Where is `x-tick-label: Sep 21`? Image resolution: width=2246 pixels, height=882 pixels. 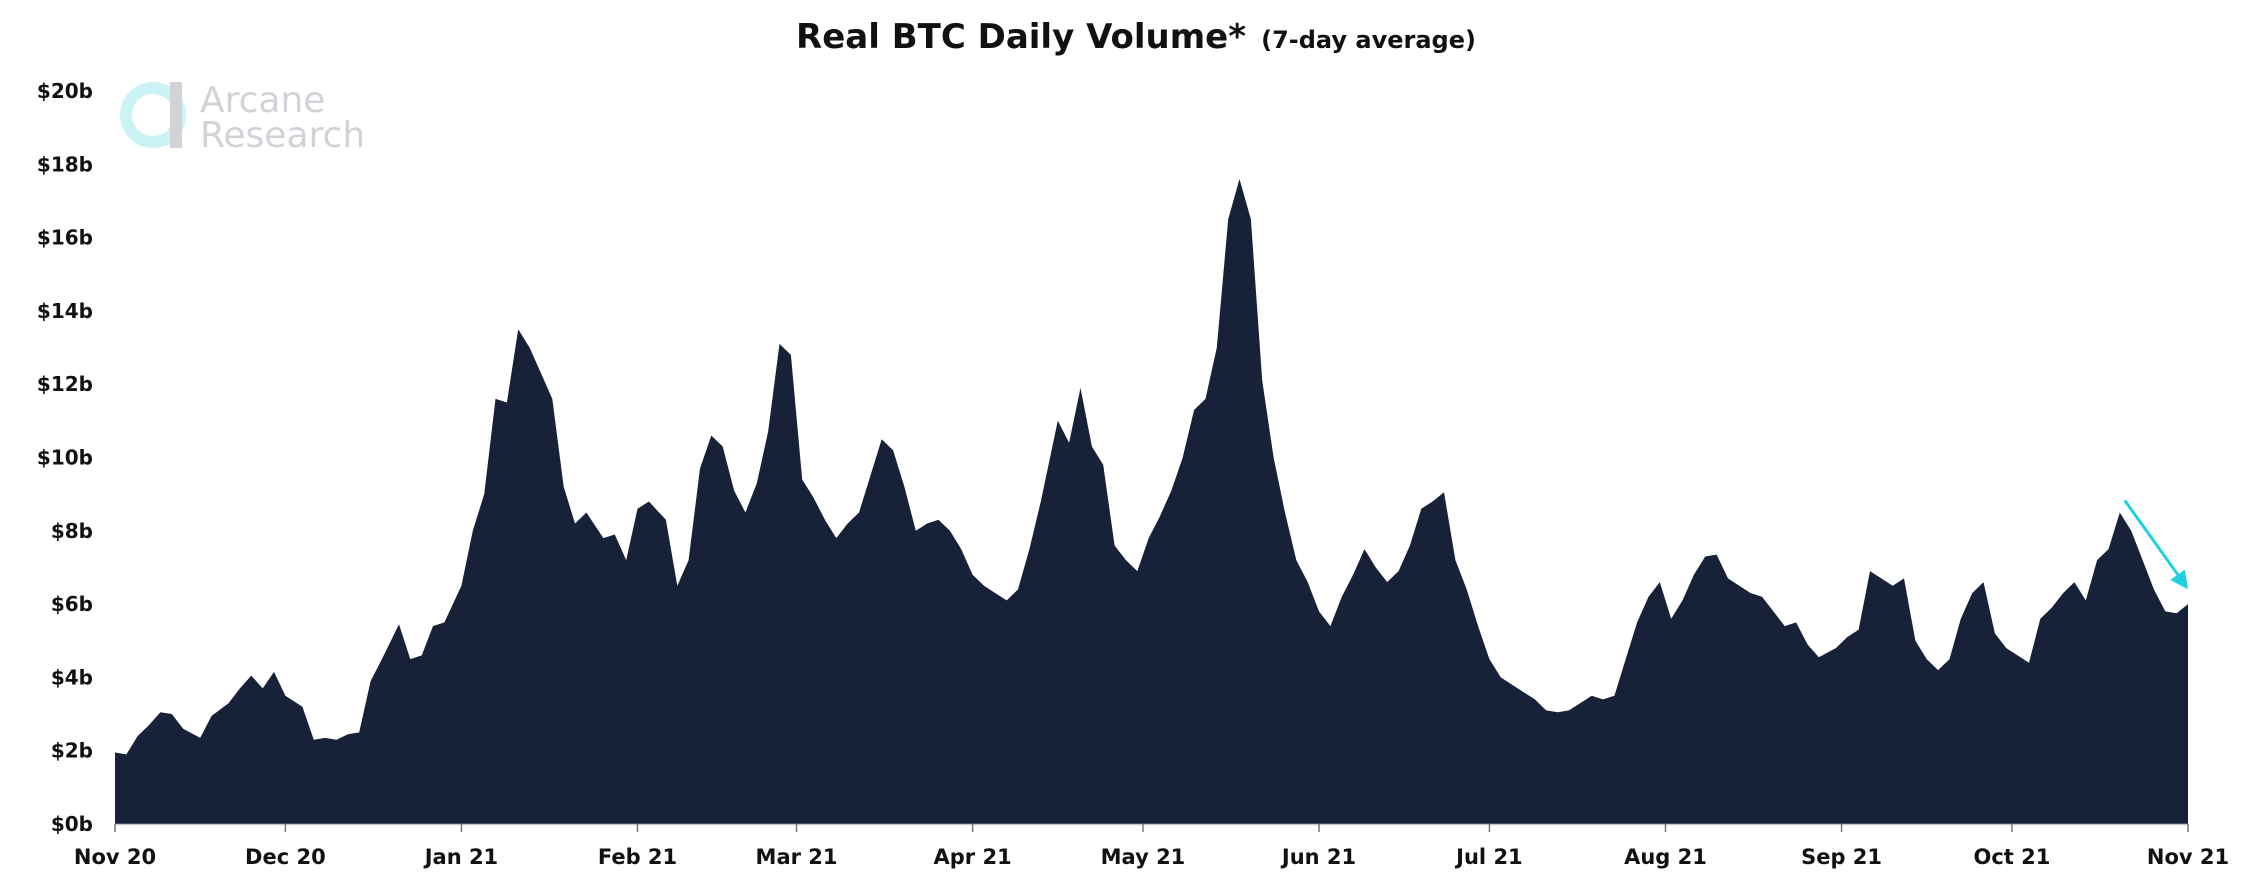
x-tick-label: Sep 21 is located at coordinates (1841, 857).